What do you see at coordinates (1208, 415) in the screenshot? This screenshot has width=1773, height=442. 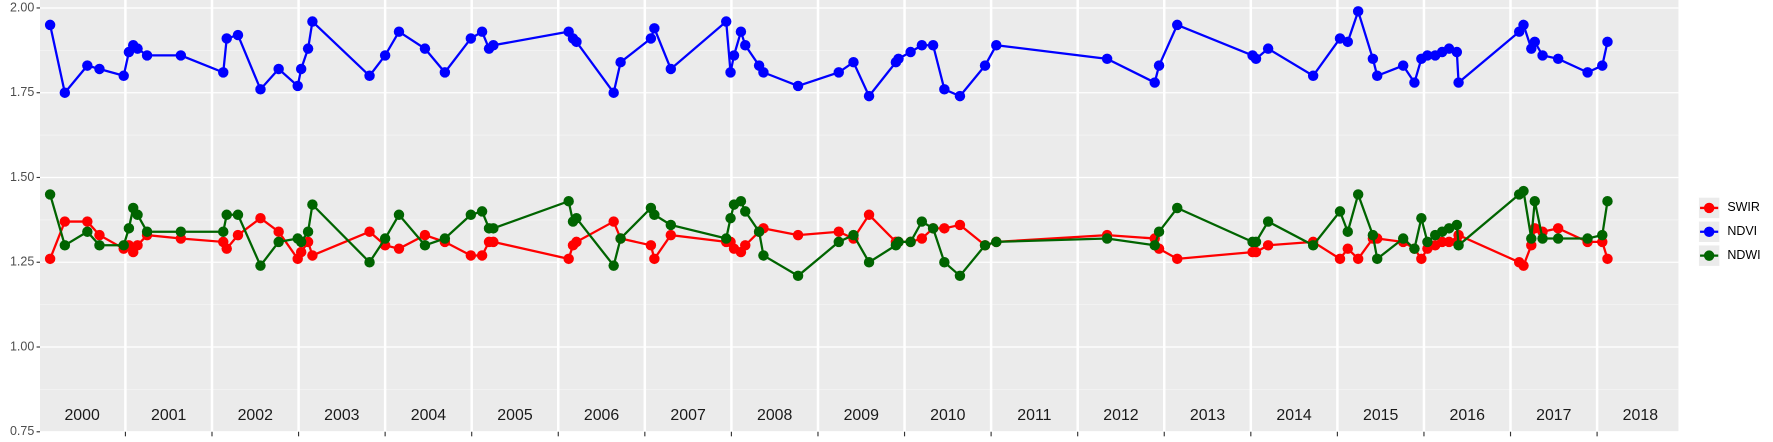 I see `x-year-label: 2013` at bounding box center [1208, 415].